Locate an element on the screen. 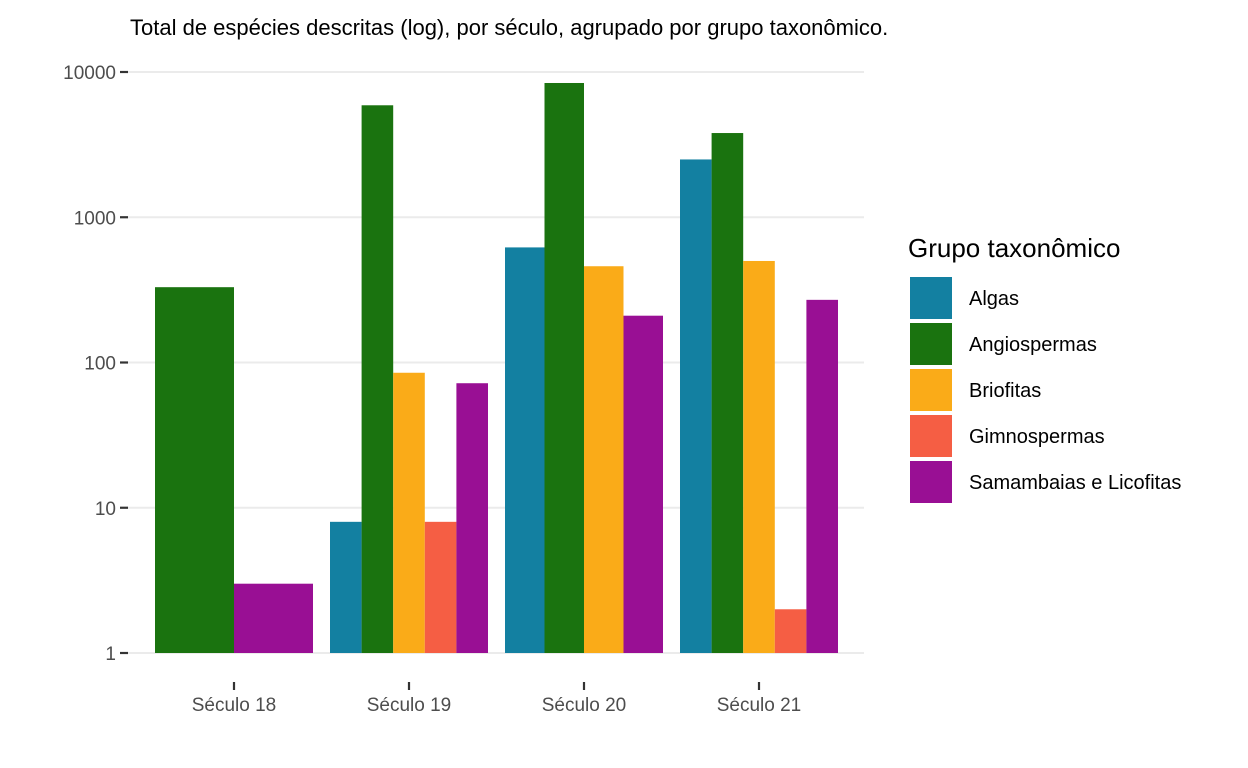 The image size is (1248, 768). bar-samambaias-e-licofitas-século-18 is located at coordinates (273, 618).